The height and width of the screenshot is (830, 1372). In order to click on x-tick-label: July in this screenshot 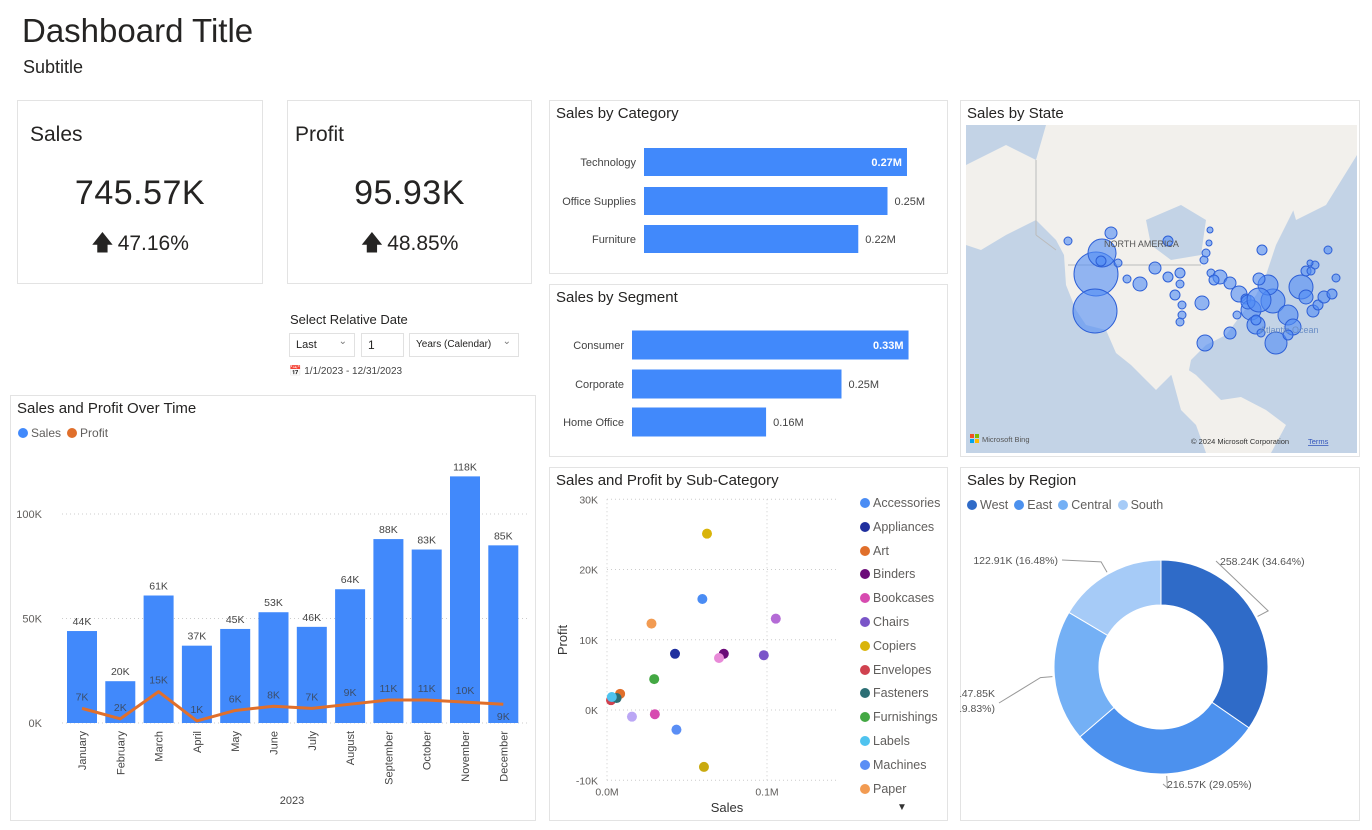, I will do `click(313, 741)`.